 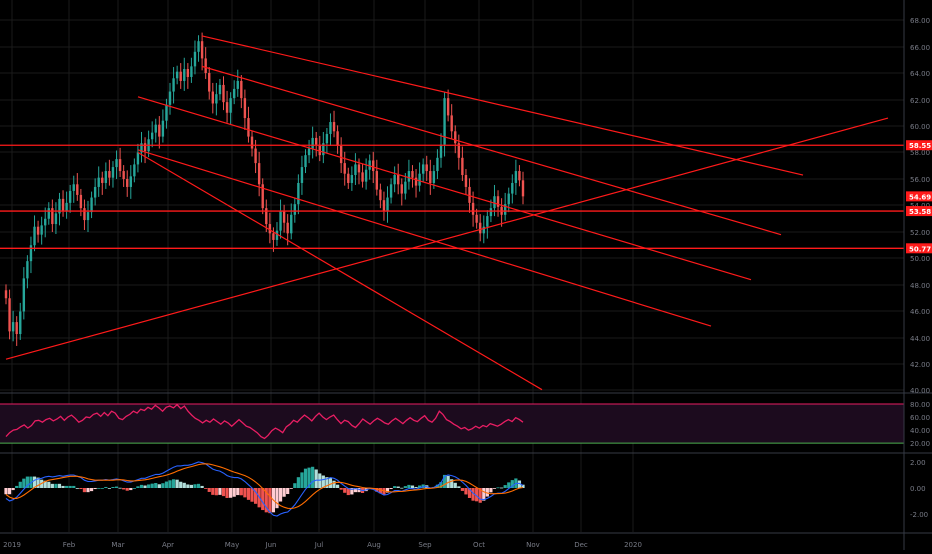 What do you see at coordinates (264, 421) in the screenshot?
I see `rsi-line` at bounding box center [264, 421].